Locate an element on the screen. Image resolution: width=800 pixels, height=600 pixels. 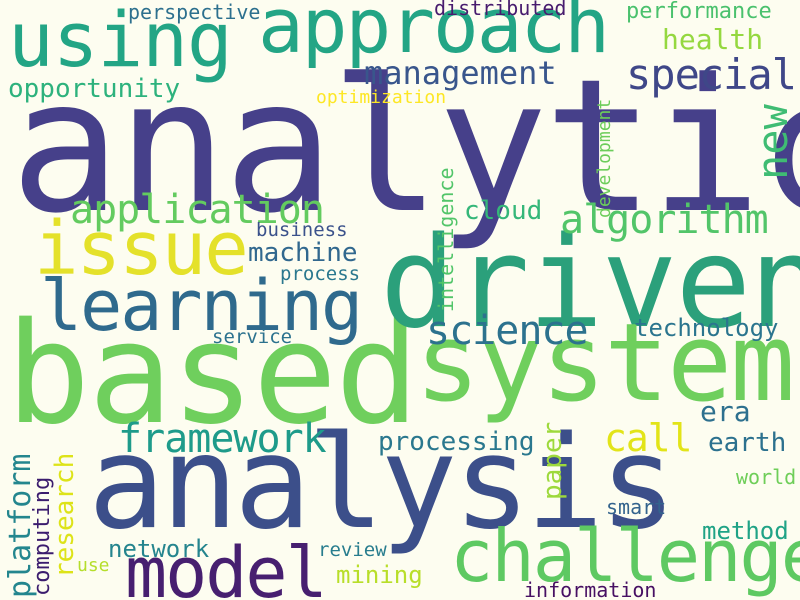
word-health: health is located at coordinates (713, 39).